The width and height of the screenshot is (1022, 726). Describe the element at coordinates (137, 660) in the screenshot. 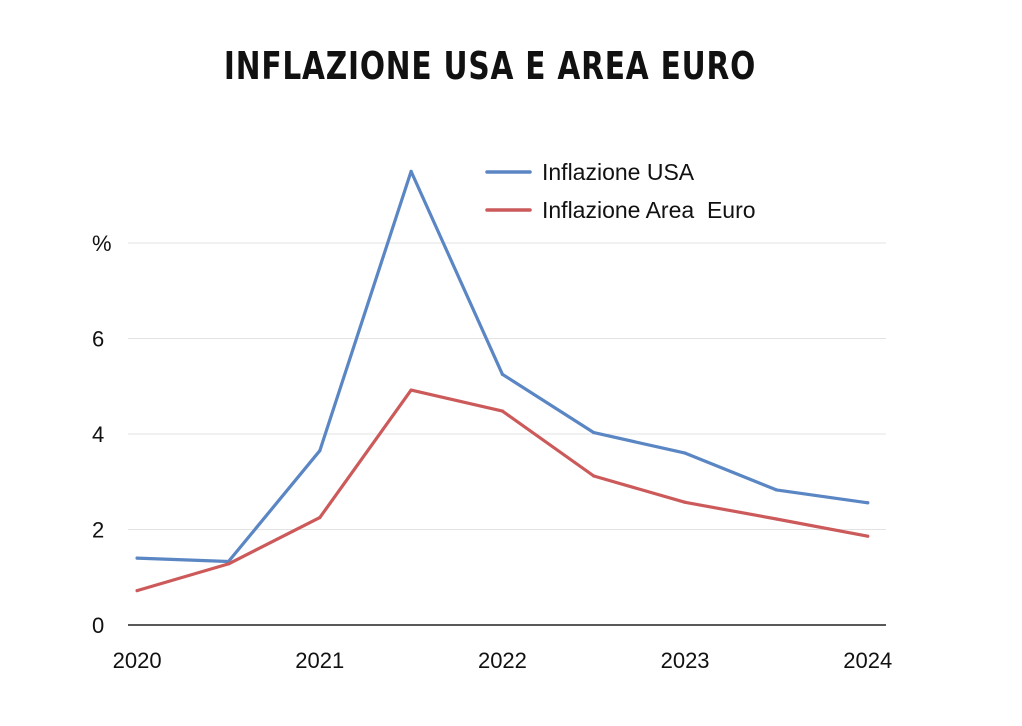

I see `x-tick-label-2020: 2020` at that location.